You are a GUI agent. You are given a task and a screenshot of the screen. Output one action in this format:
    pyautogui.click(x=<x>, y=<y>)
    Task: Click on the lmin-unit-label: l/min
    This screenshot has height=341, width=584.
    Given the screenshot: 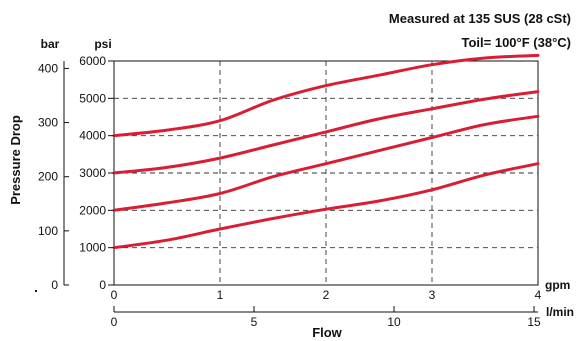 What is the action you would take?
    pyautogui.click(x=560, y=312)
    